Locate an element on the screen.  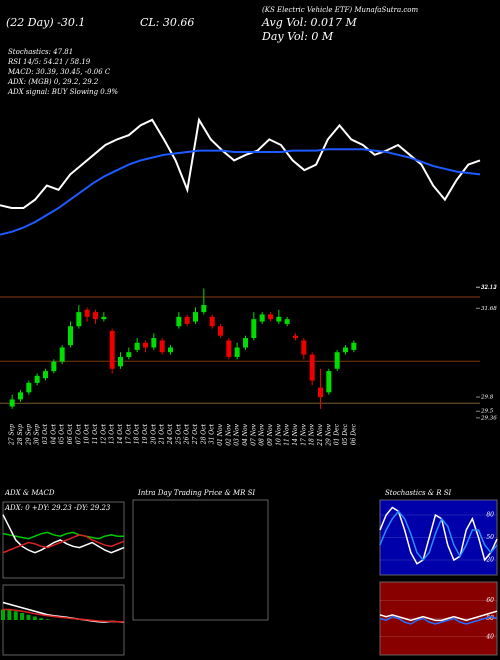
header-macd: MACD: 30.39, 30.45, -0.06 C is located at coordinates (59, 72).